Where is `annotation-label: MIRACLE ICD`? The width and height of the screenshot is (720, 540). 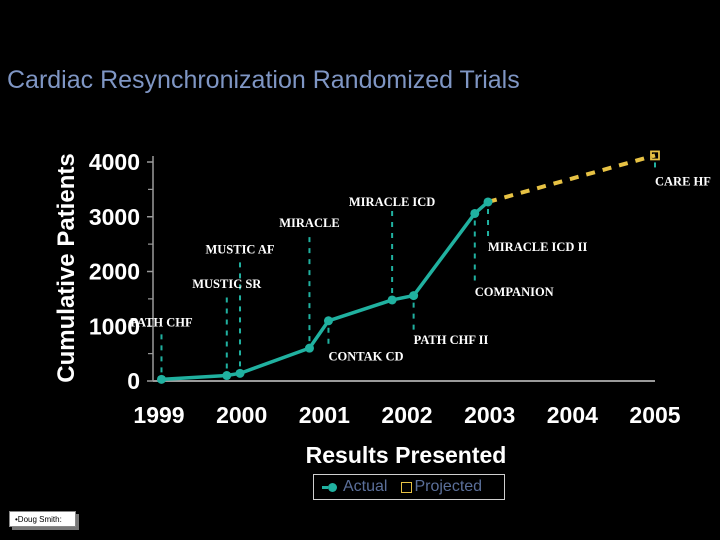
annotation-label: MIRACLE ICD is located at coordinates (392, 202).